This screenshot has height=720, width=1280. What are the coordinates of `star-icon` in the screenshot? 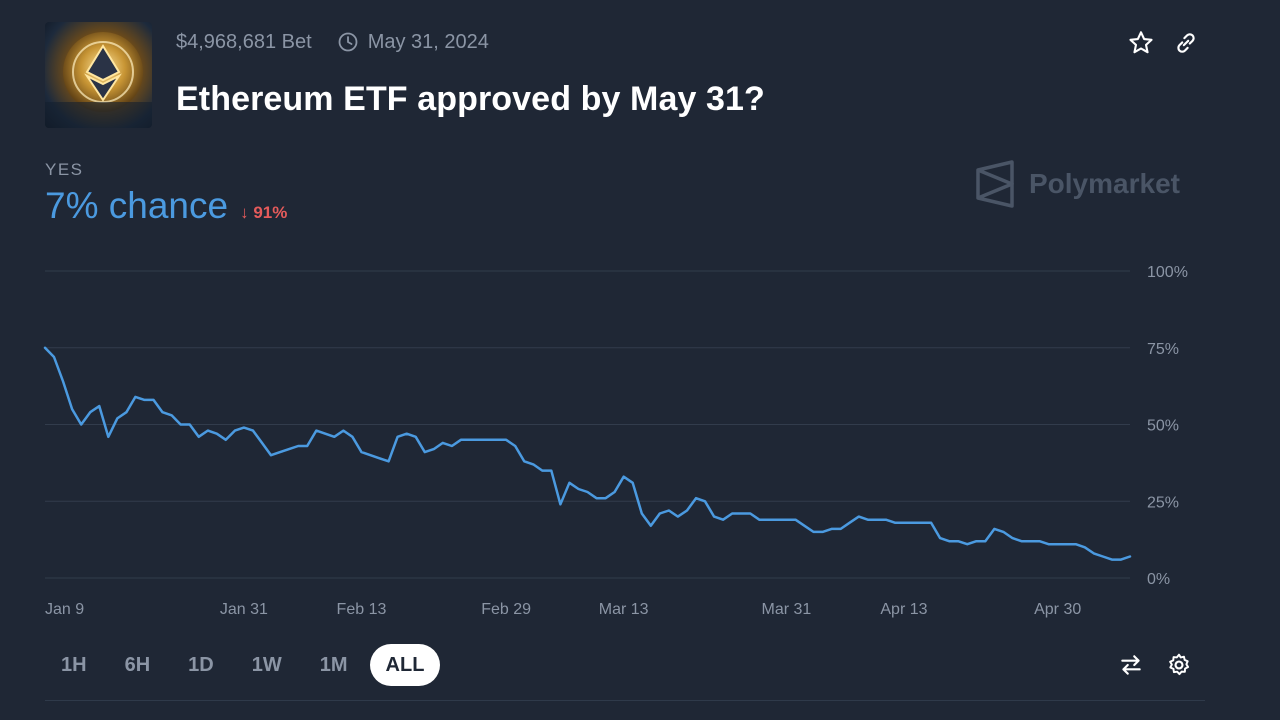 It's located at (1141, 43).